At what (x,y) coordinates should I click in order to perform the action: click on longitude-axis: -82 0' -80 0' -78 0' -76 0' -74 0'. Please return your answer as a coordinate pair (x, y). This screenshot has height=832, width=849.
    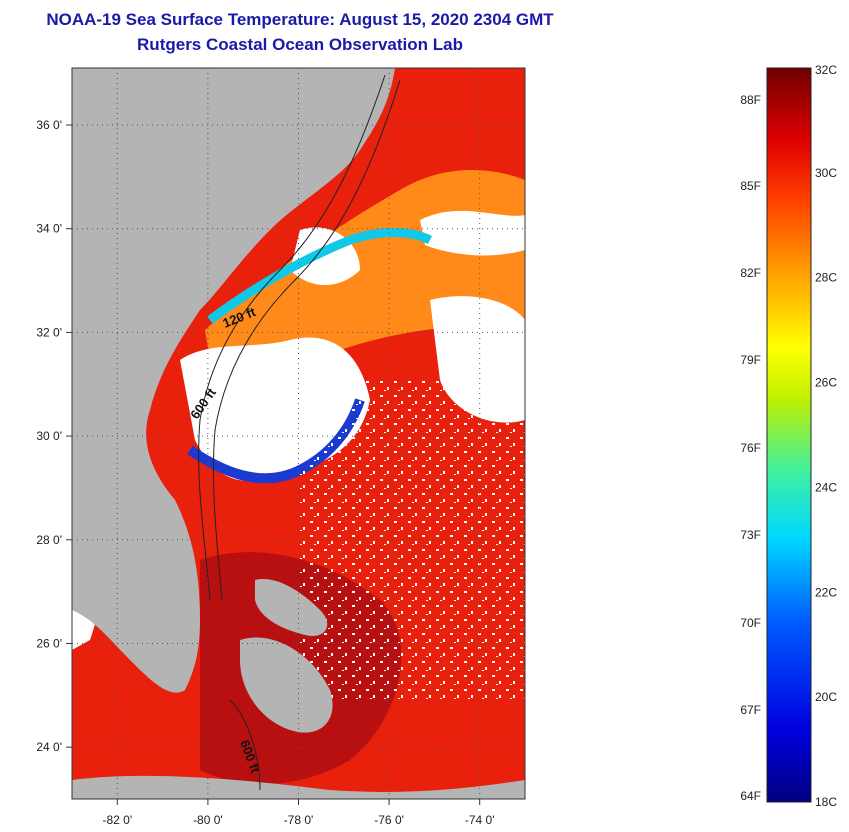
    Looking at the image, I should click on (298, 813).